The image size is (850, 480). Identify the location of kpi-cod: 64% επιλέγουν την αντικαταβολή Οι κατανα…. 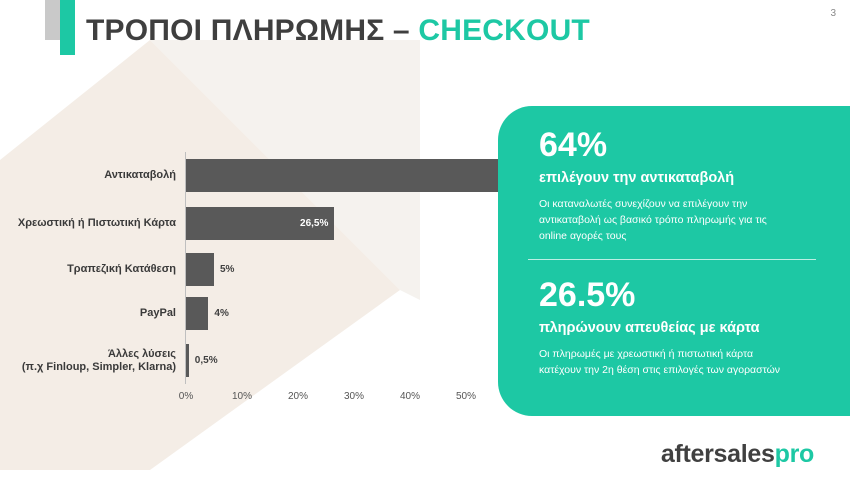
(661, 185).